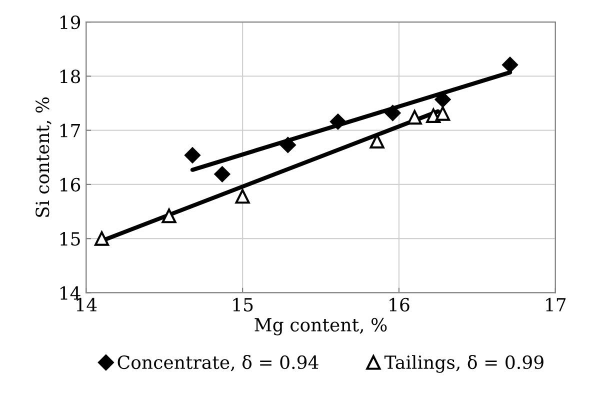 The height and width of the screenshot is (401, 594). Describe the element at coordinates (320, 327) in the screenshot. I see `x-axis-title: Mg content, %` at that location.